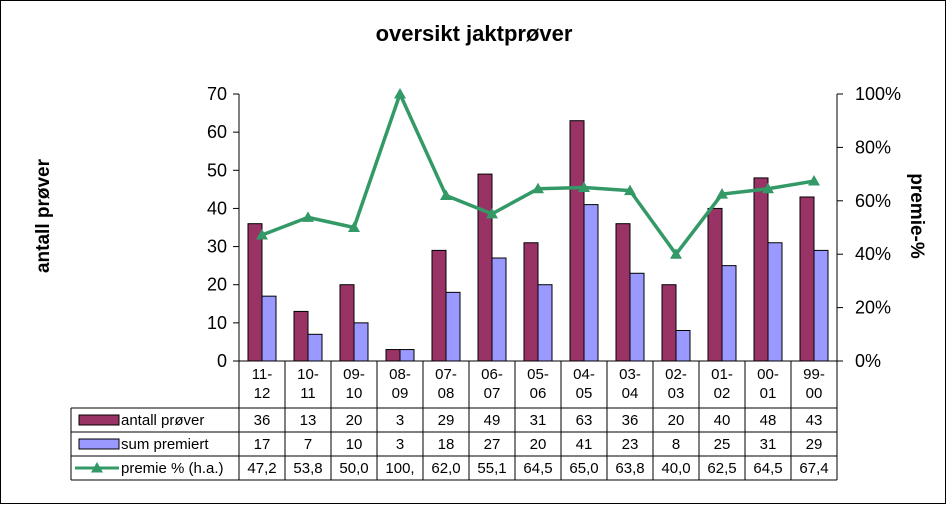 The image size is (946, 508). Describe the element at coordinates (768, 444) in the screenshot. I see `table-cell-value: 31` at that location.